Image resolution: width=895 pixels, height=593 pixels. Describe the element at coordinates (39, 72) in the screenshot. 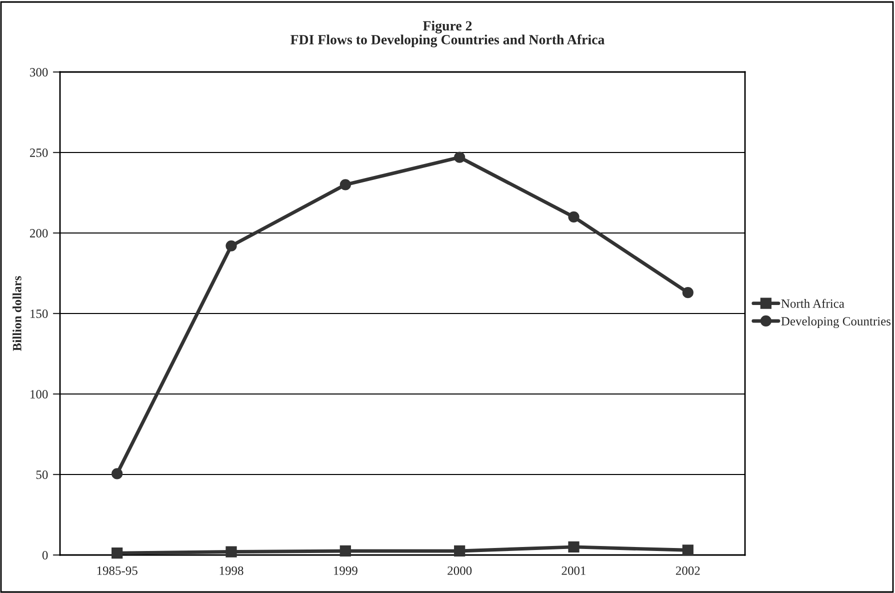

I see `y-tick-label: 300` at that location.